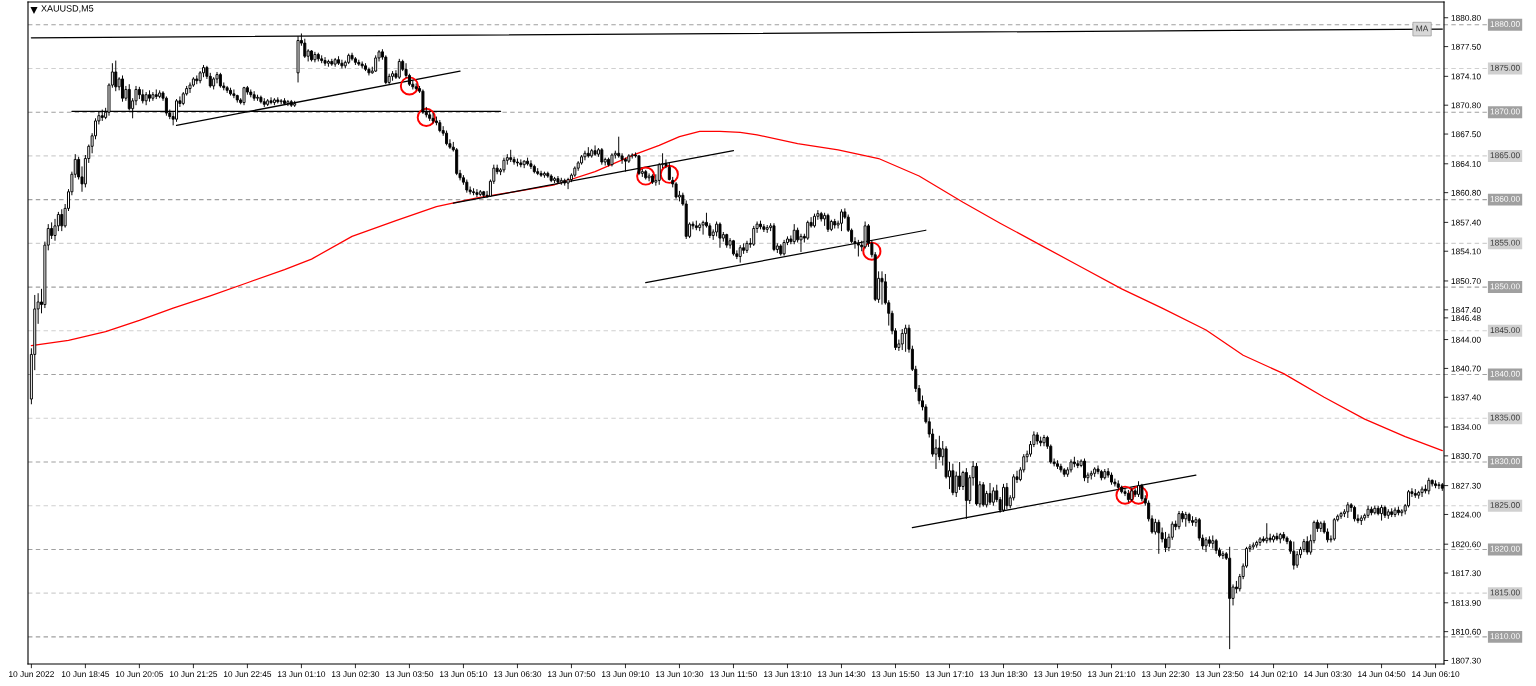 The height and width of the screenshot is (686, 1536). What do you see at coordinates (1328, 674) in the screenshot?
I see `x-tick-label: 14 Jun 03:30` at bounding box center [1328, 674].